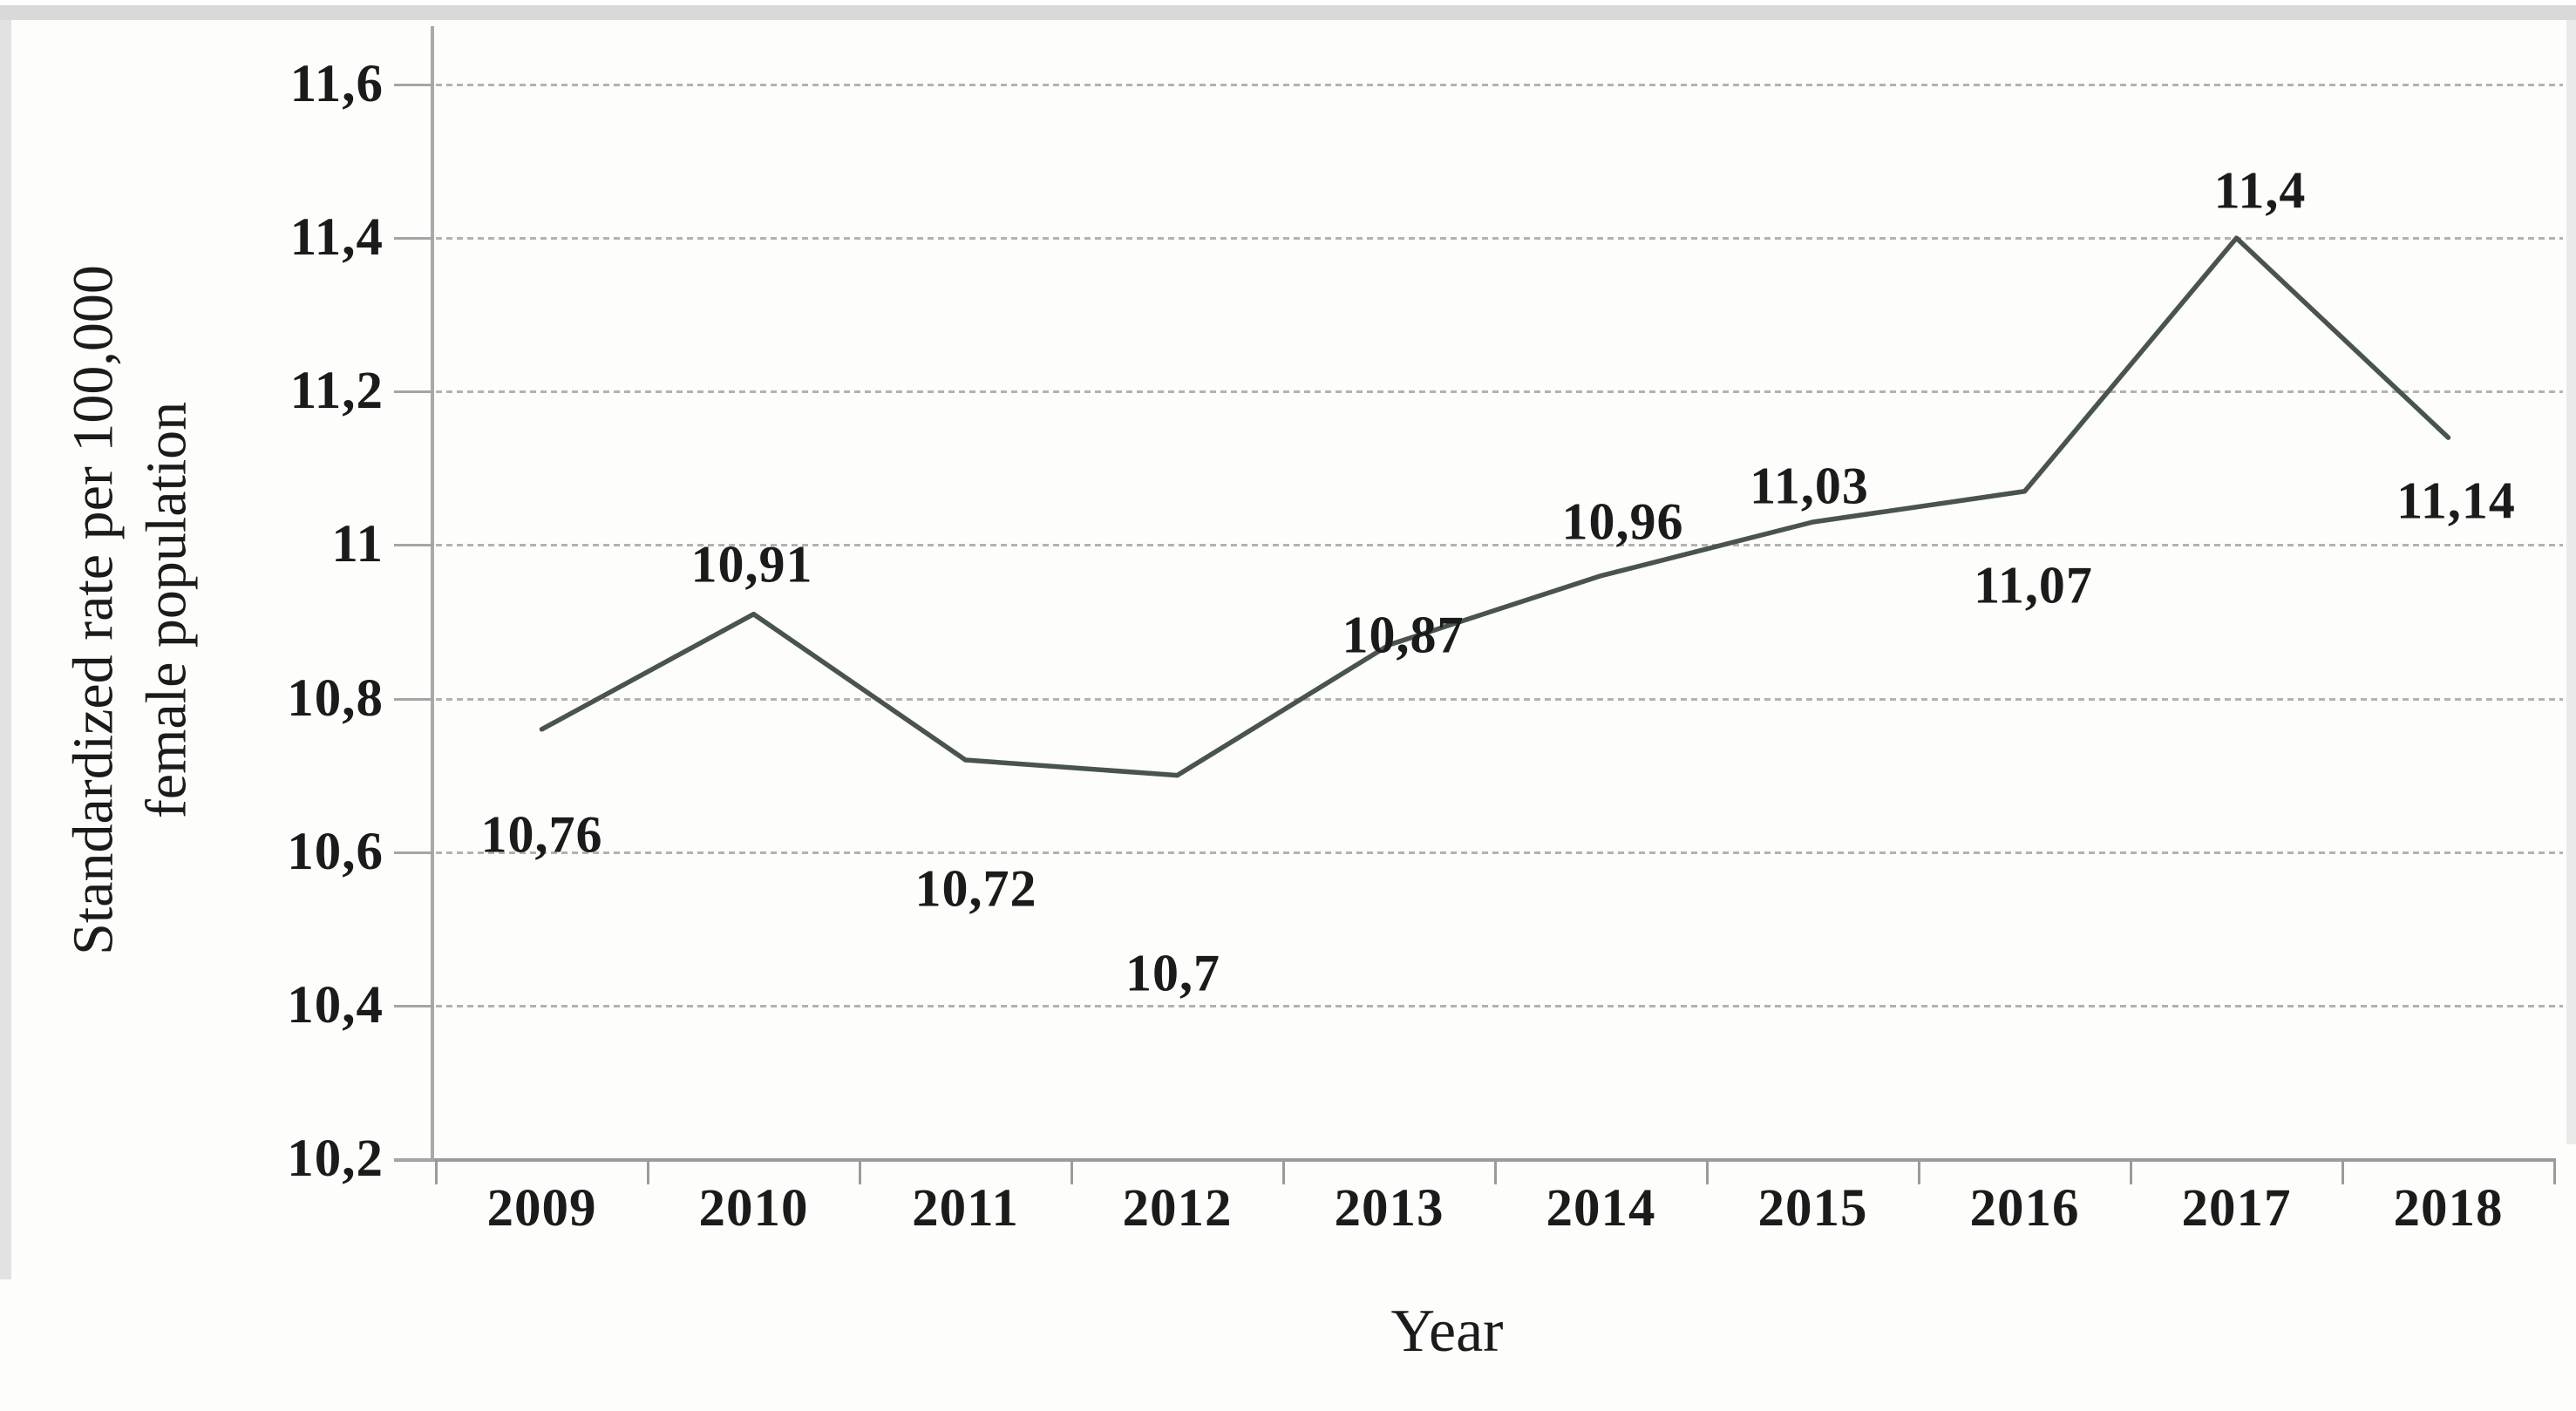 The height and width of the screenshot is (1411, 2576). Describe the element at coordinates (336, 391) in the screenshot. I see `y-tick-label-11,2: 11,2` at that location.